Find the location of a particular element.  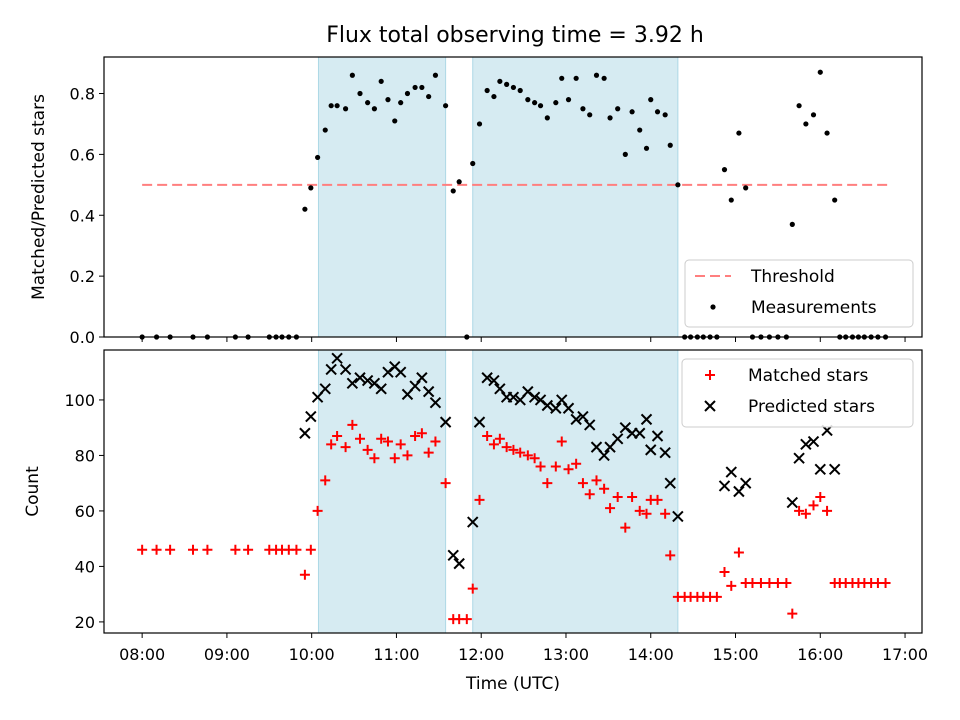

y-tick-label: 80 is located at coordinates (85, 455).